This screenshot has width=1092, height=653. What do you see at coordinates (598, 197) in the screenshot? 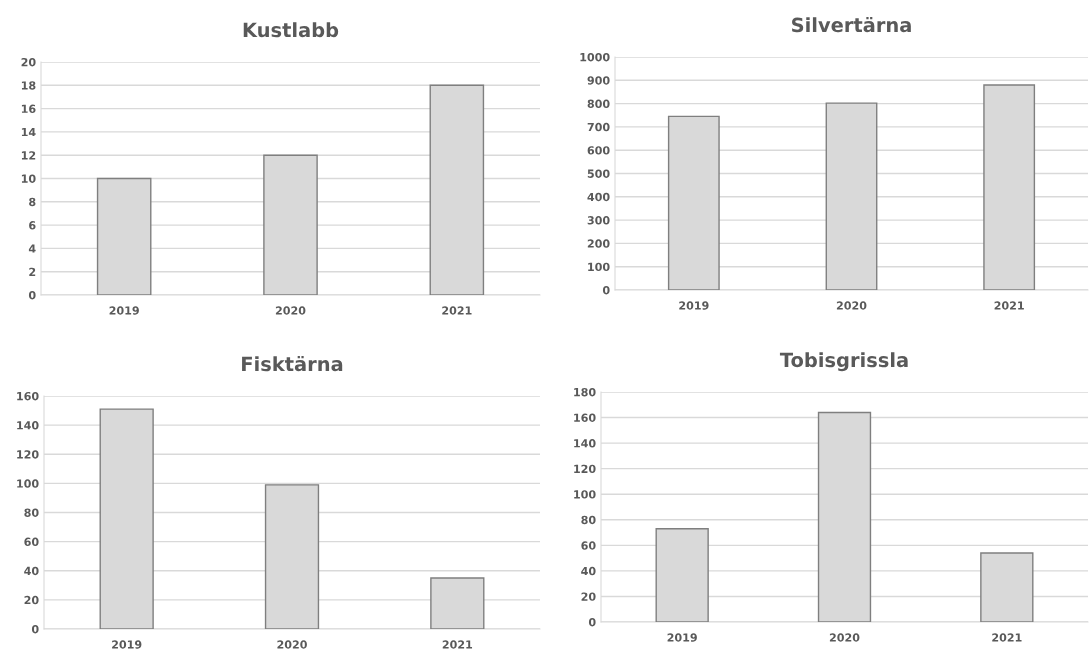
I see `y-tick-label: 400` at bounding box center [598, 197].